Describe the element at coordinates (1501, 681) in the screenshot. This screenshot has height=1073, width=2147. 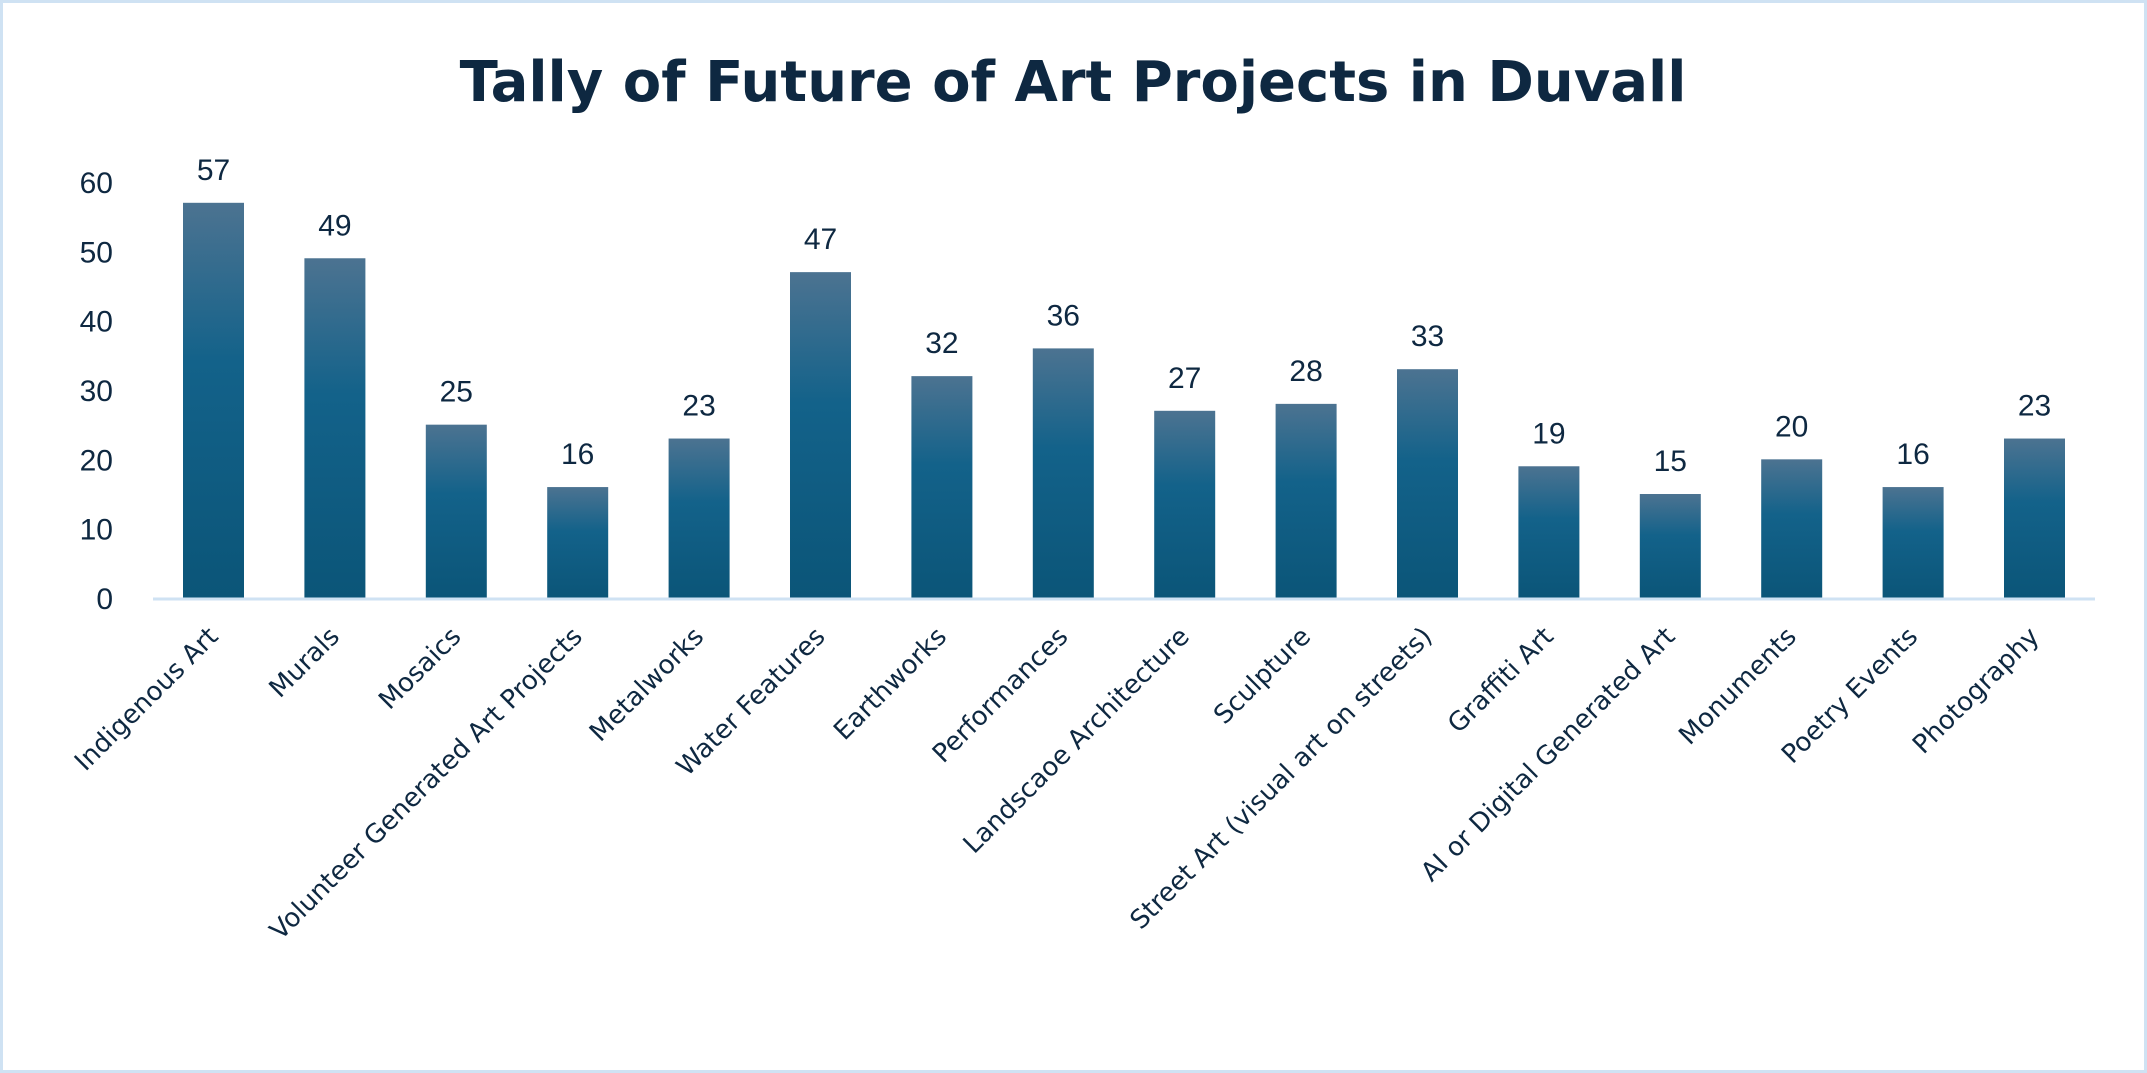
I see `x-category-label: Graffiti Art` at that location.